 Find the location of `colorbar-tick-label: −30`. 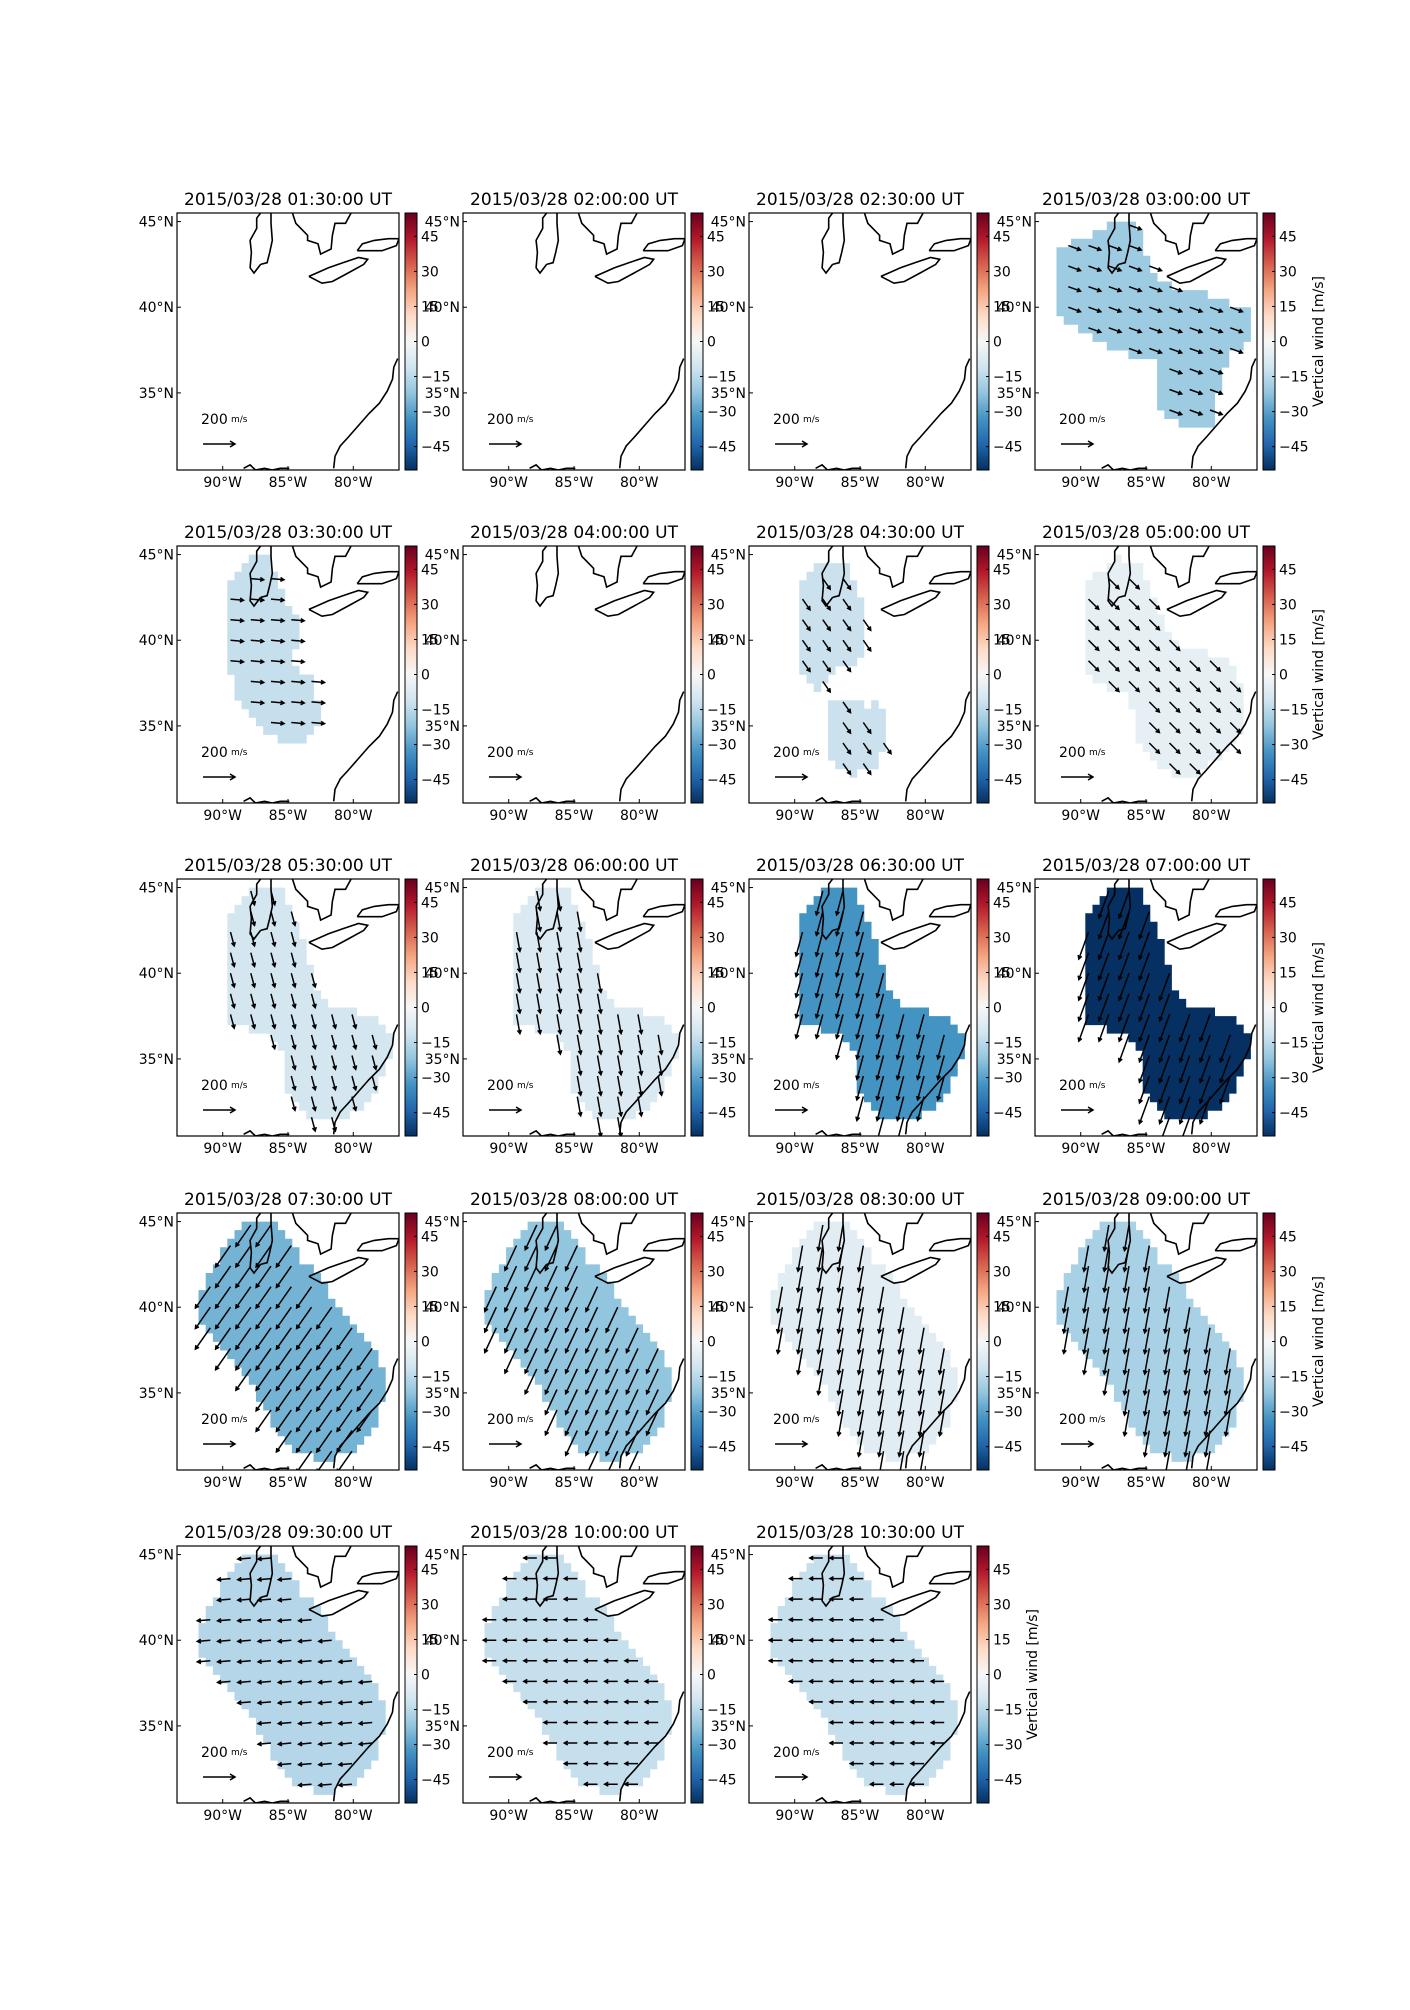

colorbar-tick-label: −30 is located at coordinates (1294, 746).